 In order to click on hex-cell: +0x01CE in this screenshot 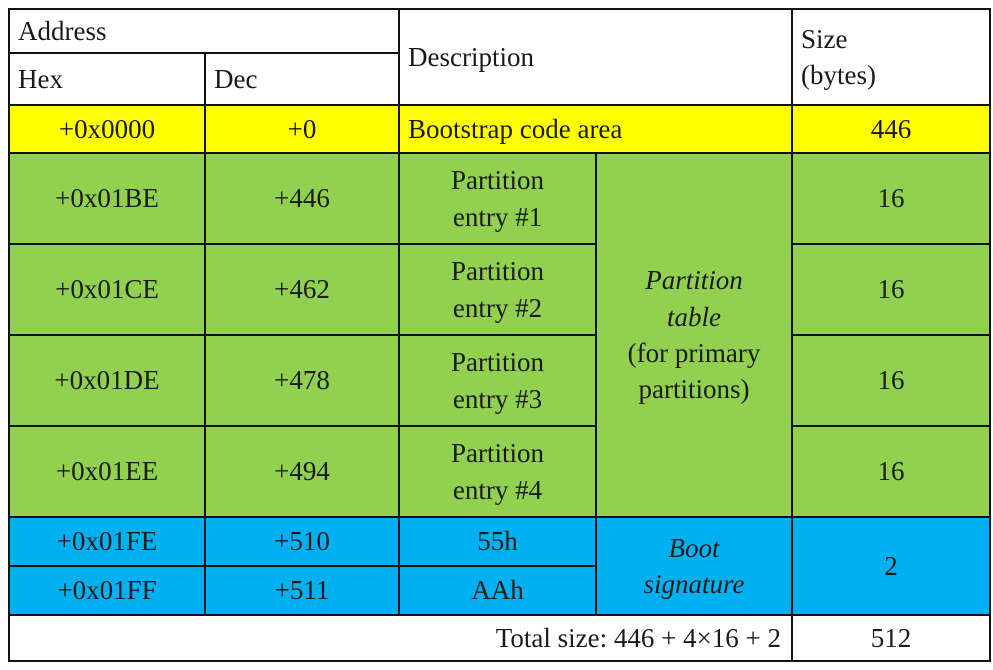, I will do `click(107, 289)`.